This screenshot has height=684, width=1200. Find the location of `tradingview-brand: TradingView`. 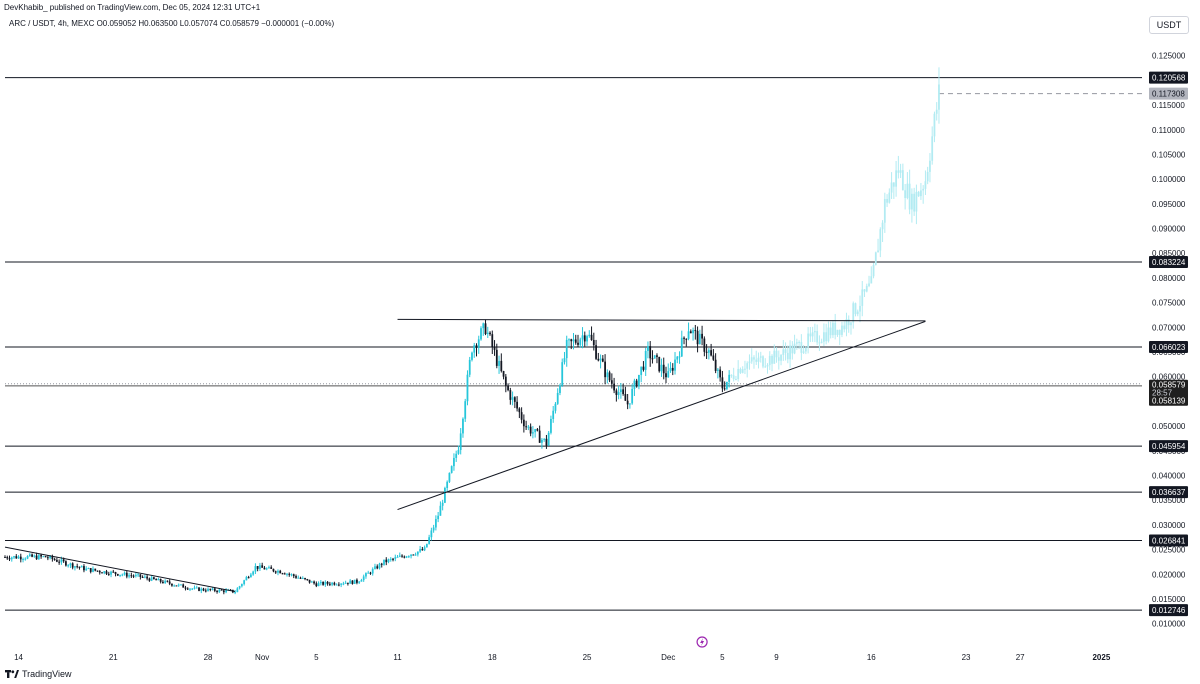

tradingview-brand: TradingView is located at coordinates (38, 674).